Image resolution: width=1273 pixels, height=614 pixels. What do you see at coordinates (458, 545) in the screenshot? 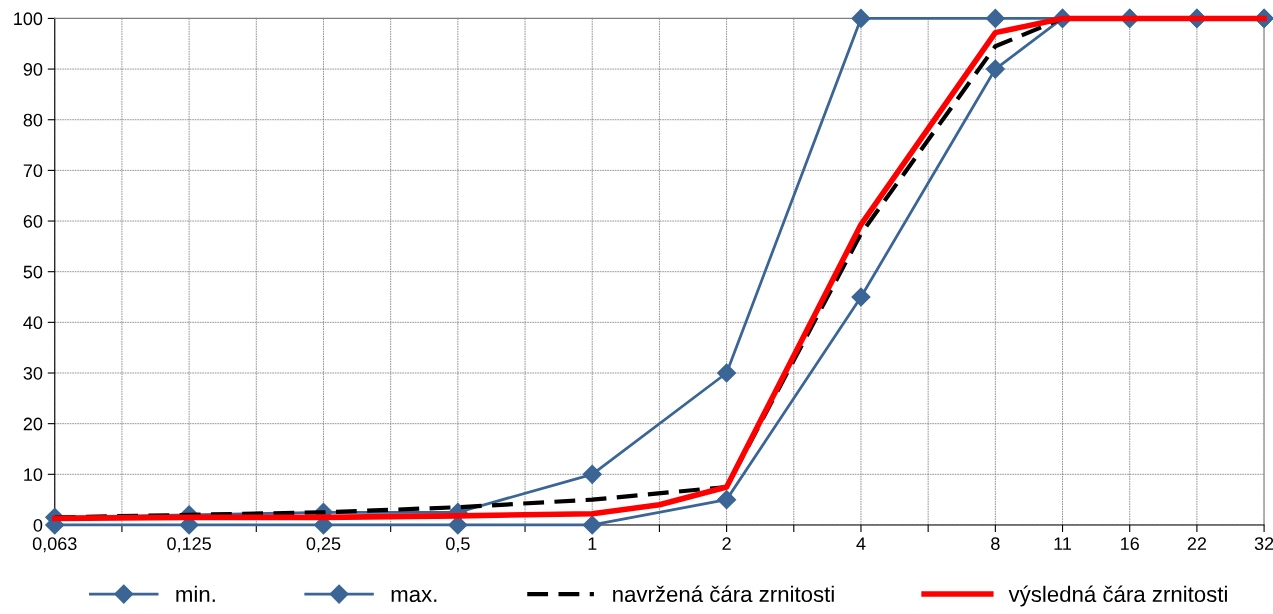
I see `x-tick-label: 0,5` at bounding box center [458, 545].